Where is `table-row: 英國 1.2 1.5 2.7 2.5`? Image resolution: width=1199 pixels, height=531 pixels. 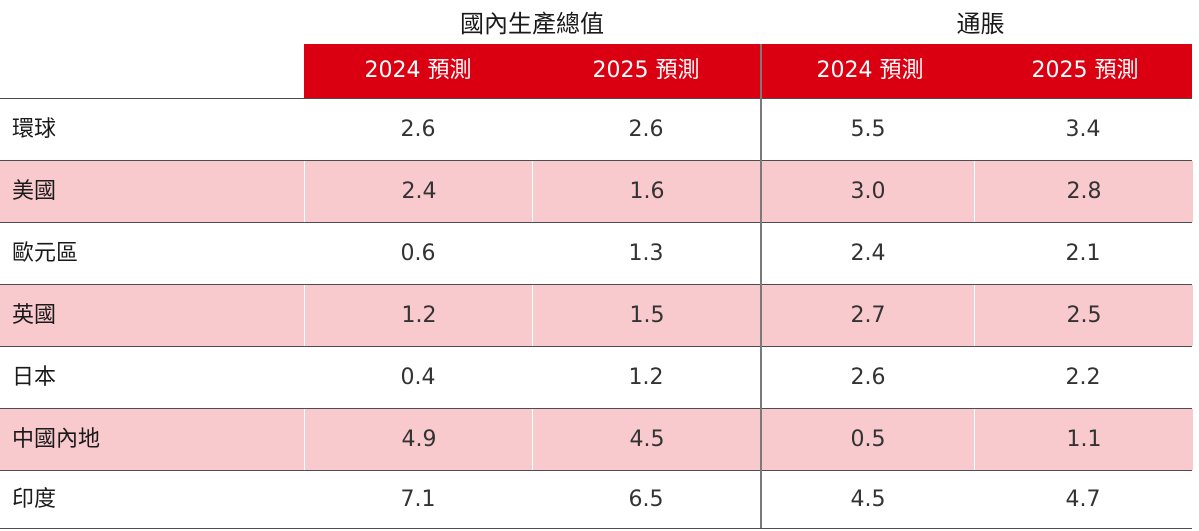
table-row: 英國 1.2 1.5 2.7 2.5 is located at coordinates (596, 316).